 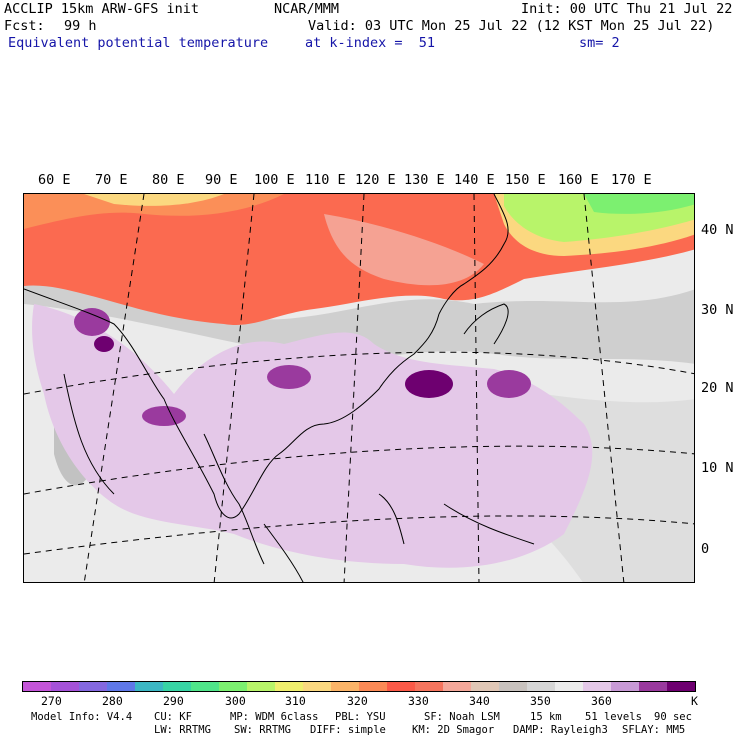 I want to click on lon-label: 170 E, so click(x=631, y=180).